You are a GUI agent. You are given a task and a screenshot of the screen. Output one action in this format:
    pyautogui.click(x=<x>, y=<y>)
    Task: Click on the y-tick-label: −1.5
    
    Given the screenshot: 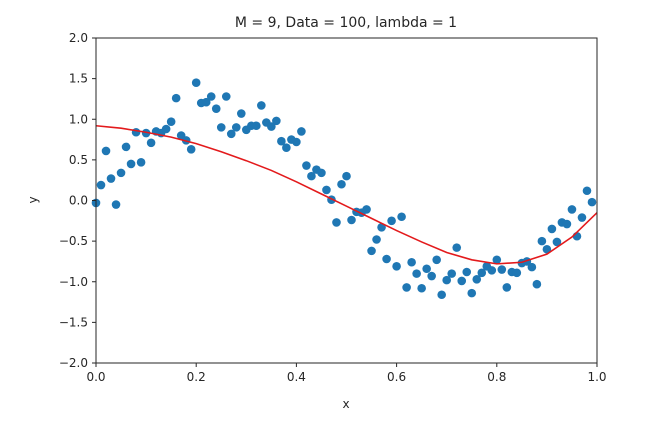 What is the action you would take?
    pyautogui.click(x=73, y=322)
    